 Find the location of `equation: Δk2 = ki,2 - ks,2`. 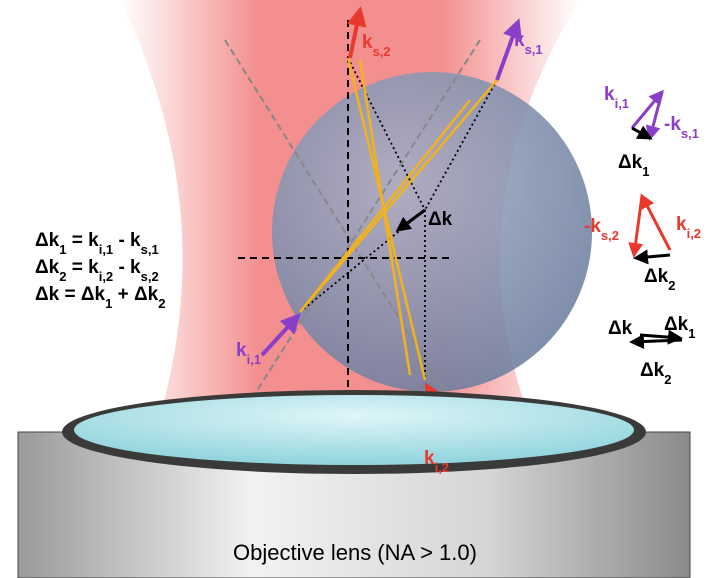

equation: Δk2 = ki,2 - ks,2 is located at coordinates (97, 270).